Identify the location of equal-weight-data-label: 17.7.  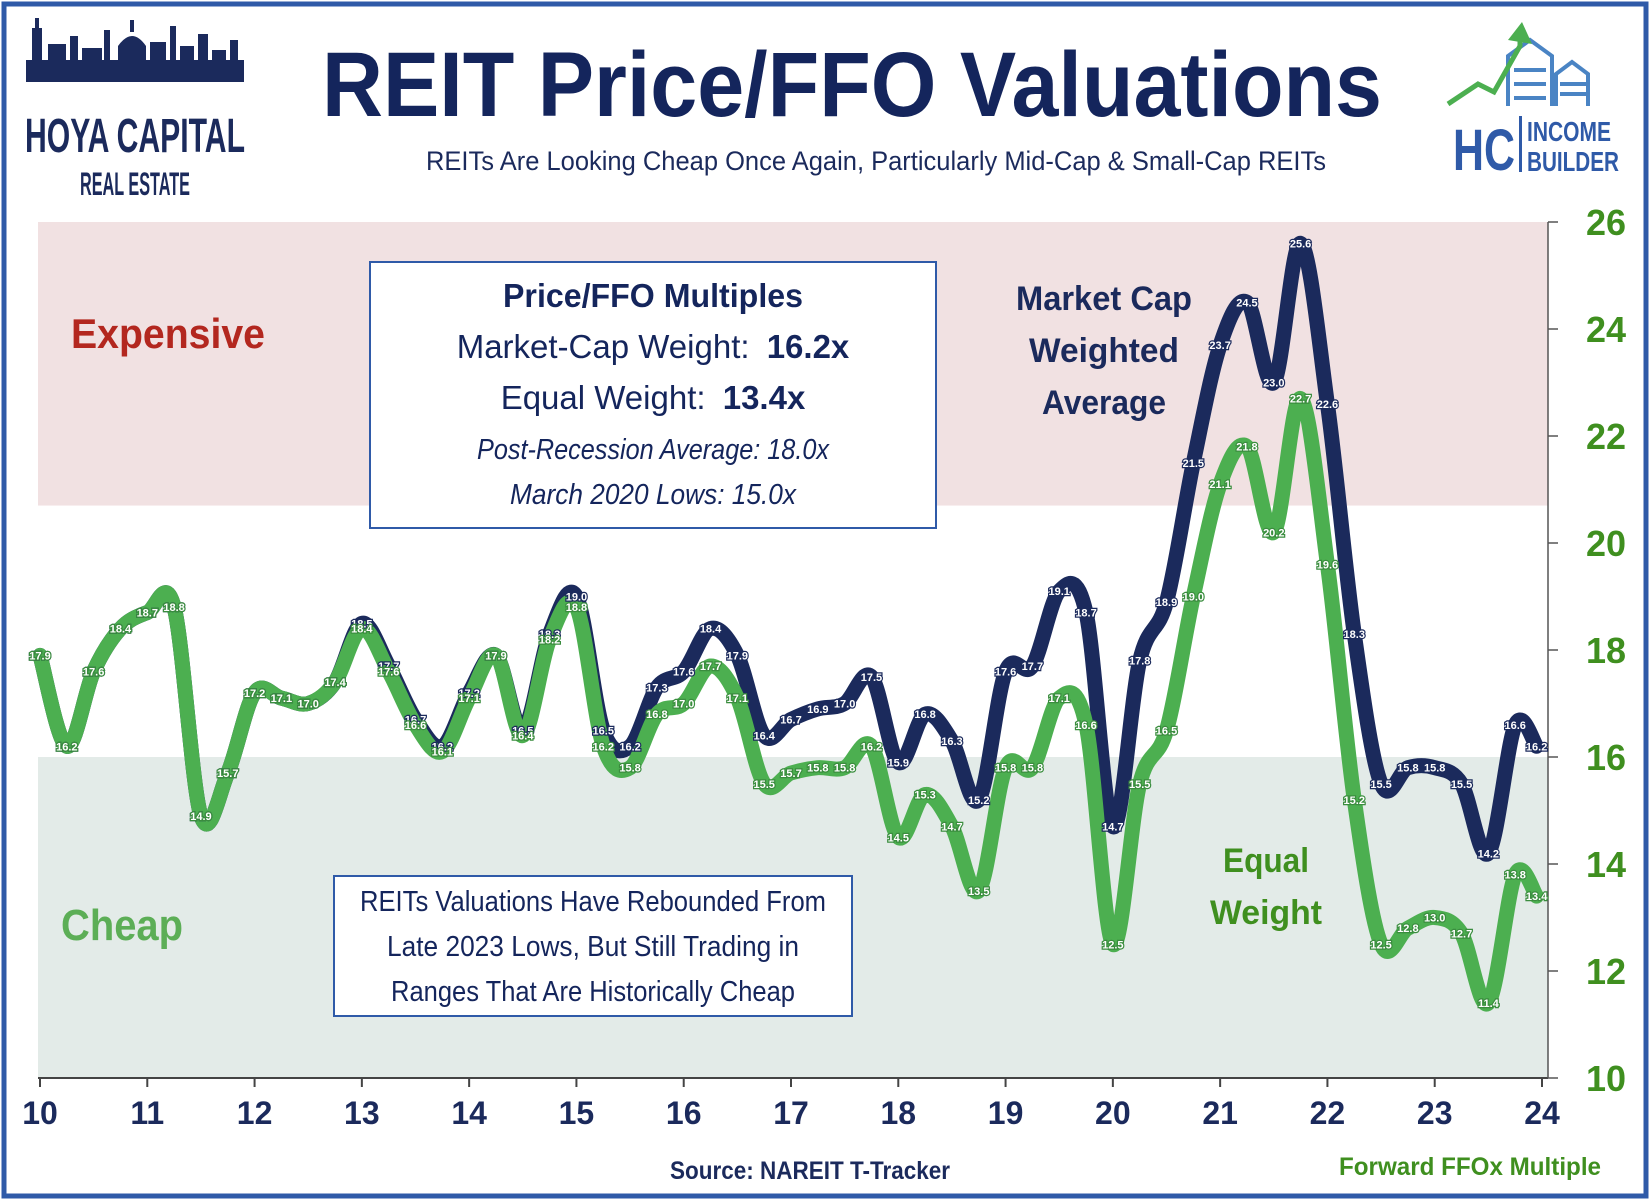
(710, 667).